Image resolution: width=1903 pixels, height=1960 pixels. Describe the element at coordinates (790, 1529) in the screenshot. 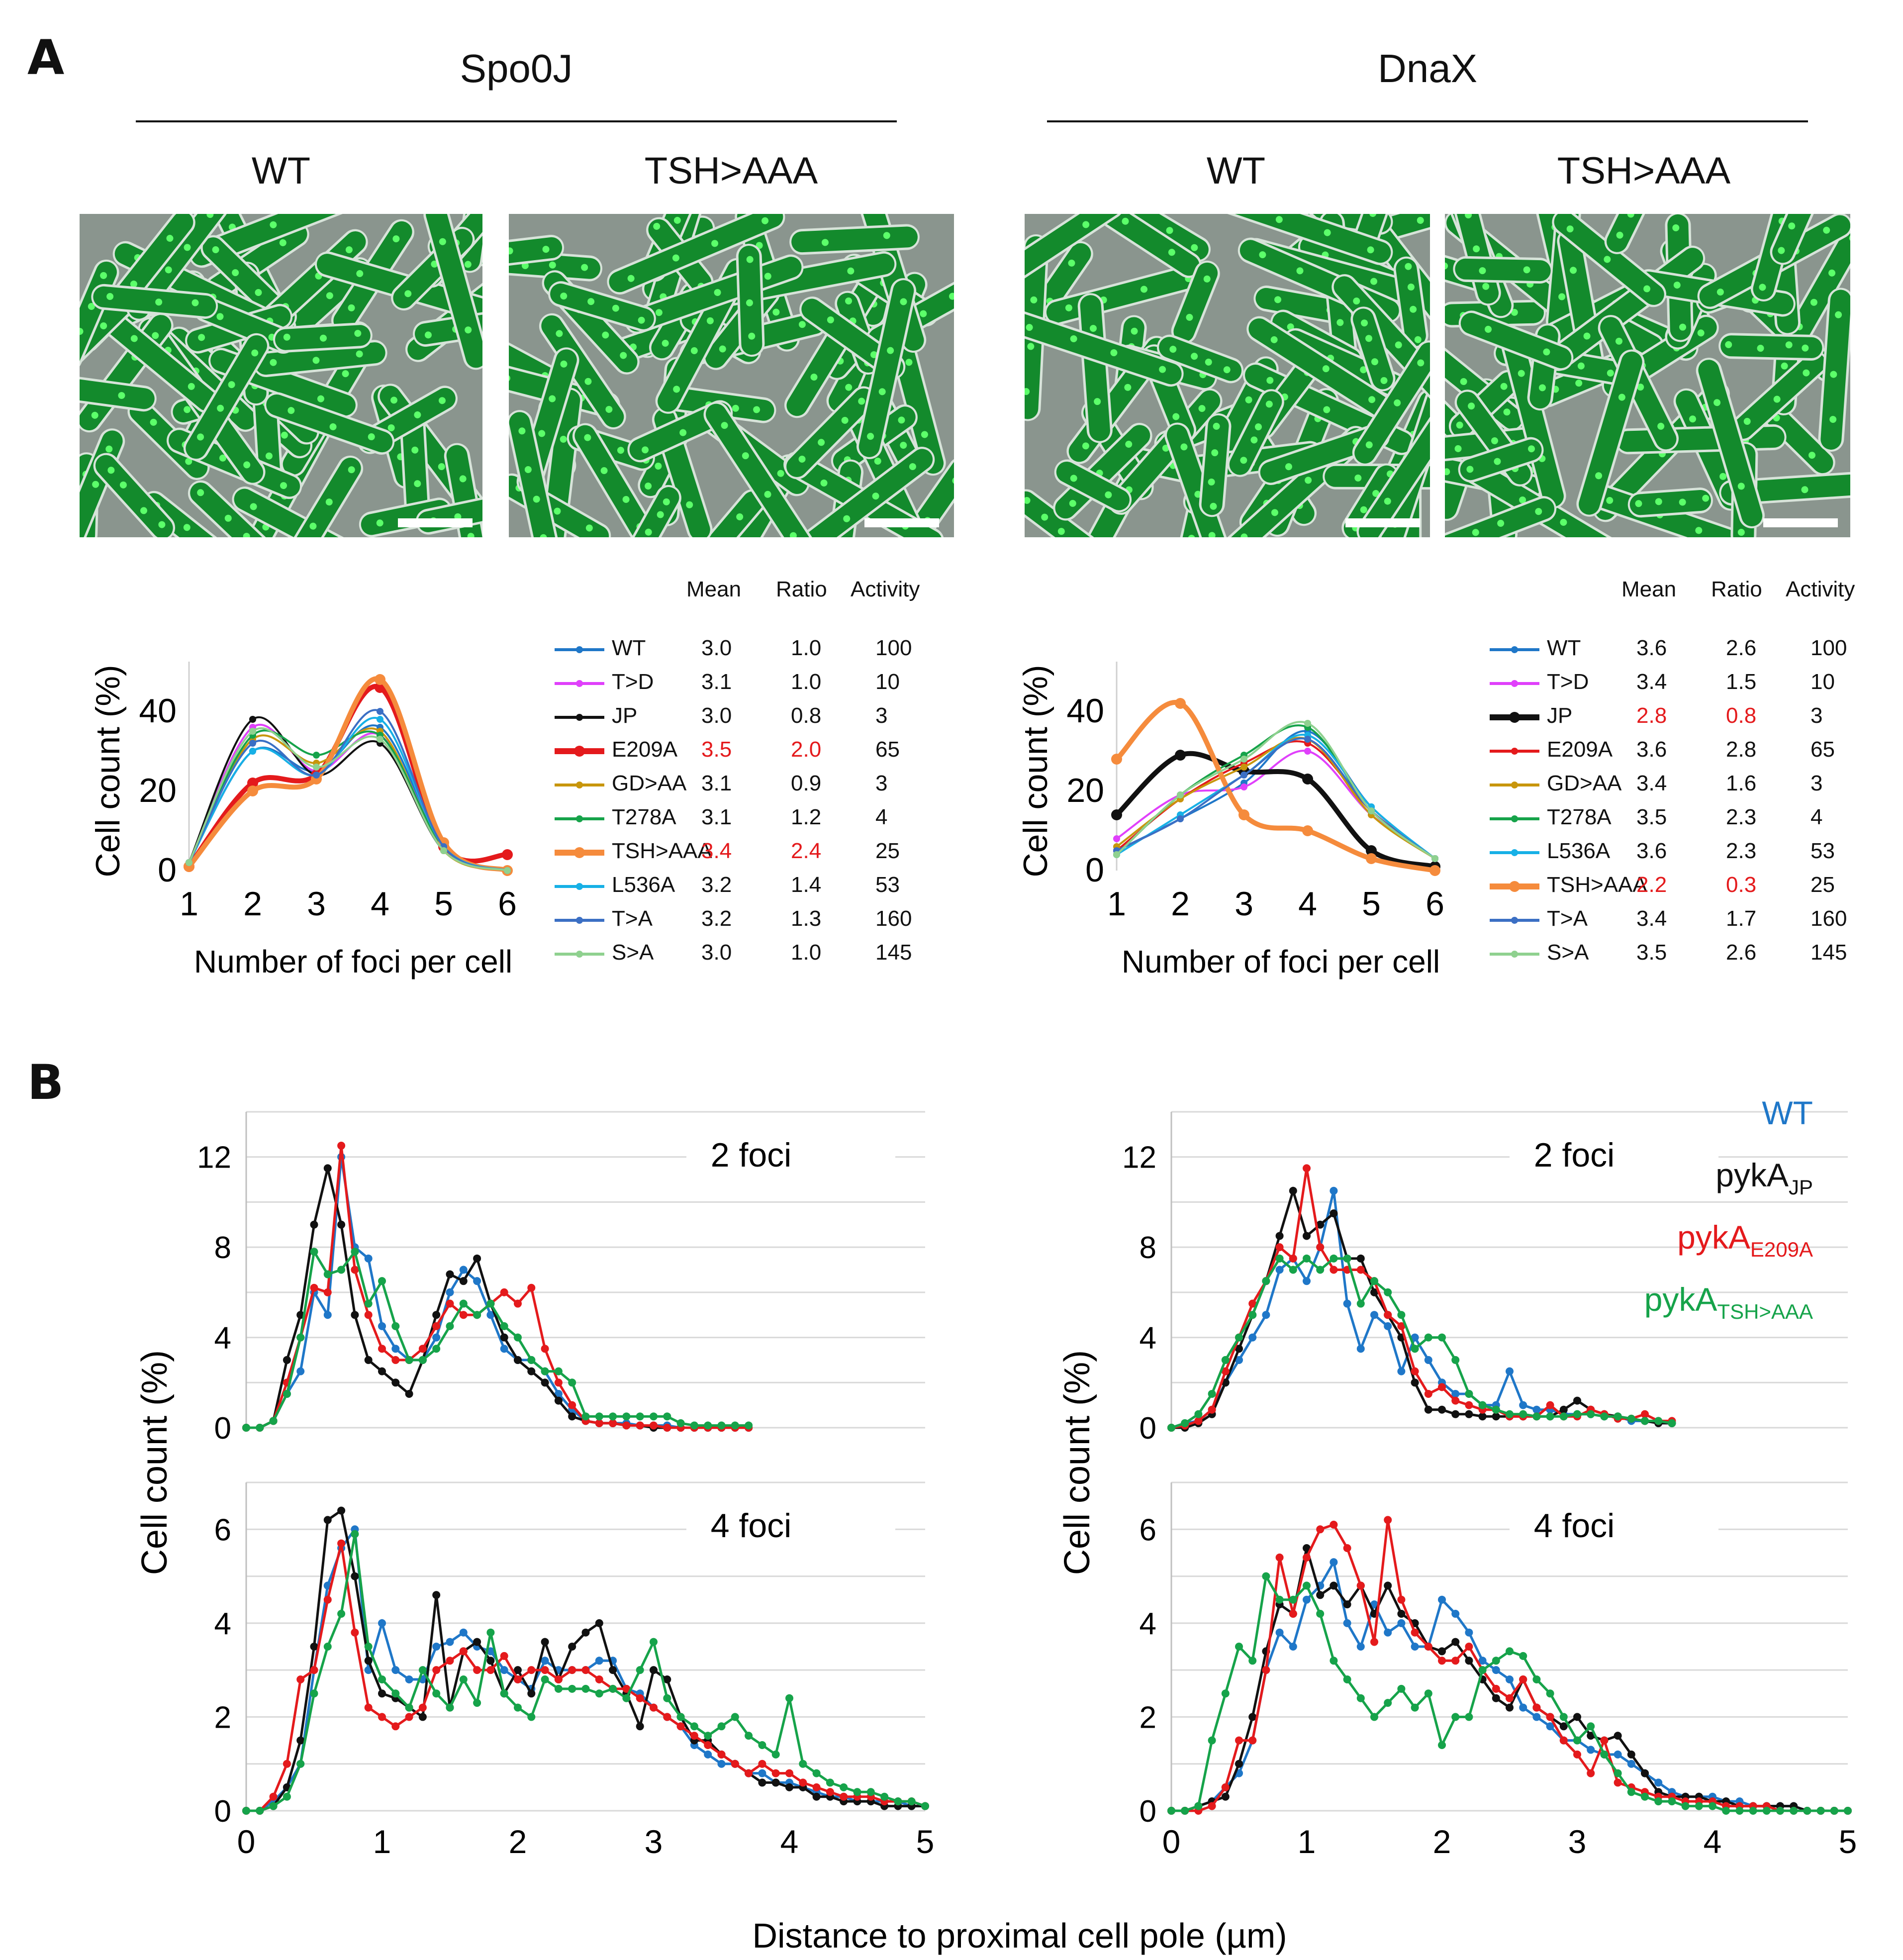

I see `annotation-bg` at that location.